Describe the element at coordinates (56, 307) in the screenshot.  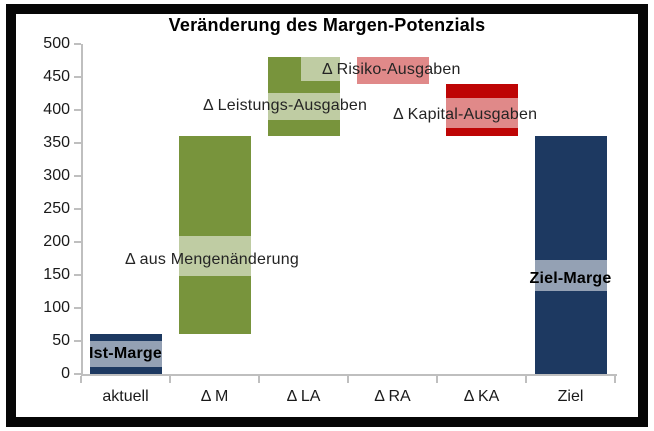
I see `y-axis-tick-label: 100` at that location.